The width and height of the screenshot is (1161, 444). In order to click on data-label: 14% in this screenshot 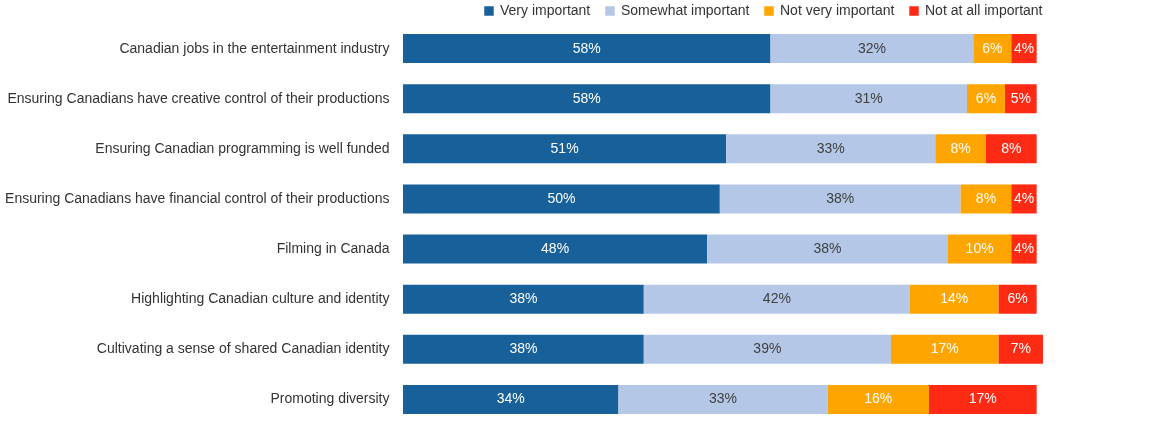, I will do `click(954, 298)`.